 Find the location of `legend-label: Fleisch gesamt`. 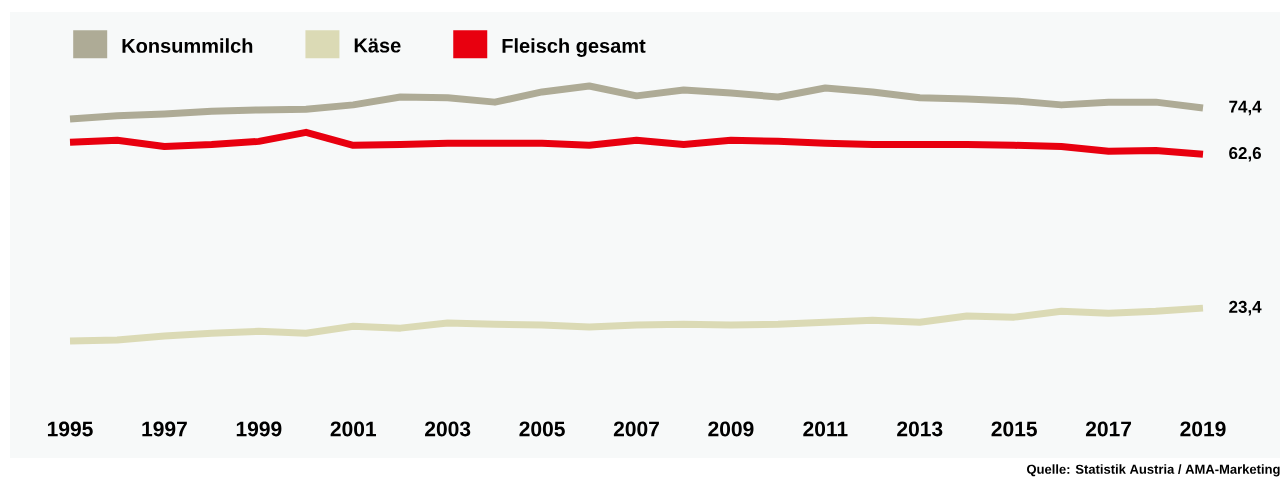

legend-label: Fleisch gesamt is located at coordinates (574, 47).